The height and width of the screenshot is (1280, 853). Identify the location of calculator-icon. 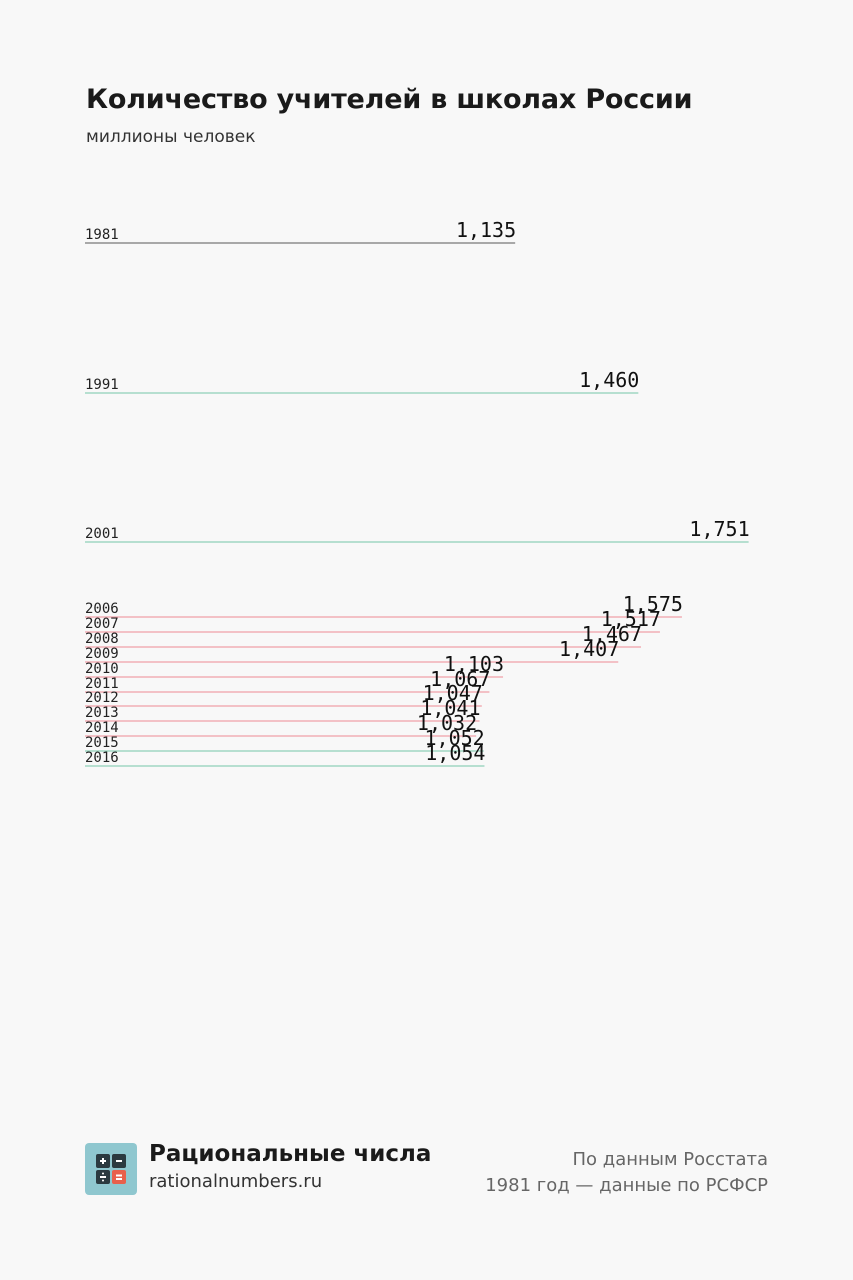
(111, 1169).